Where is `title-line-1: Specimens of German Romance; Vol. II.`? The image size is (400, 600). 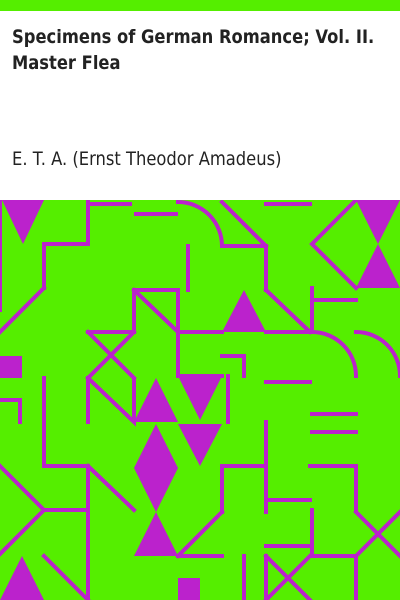 title-line-1: Specimens of German Romance; Vol. II. is located at coordinates (193, 37).